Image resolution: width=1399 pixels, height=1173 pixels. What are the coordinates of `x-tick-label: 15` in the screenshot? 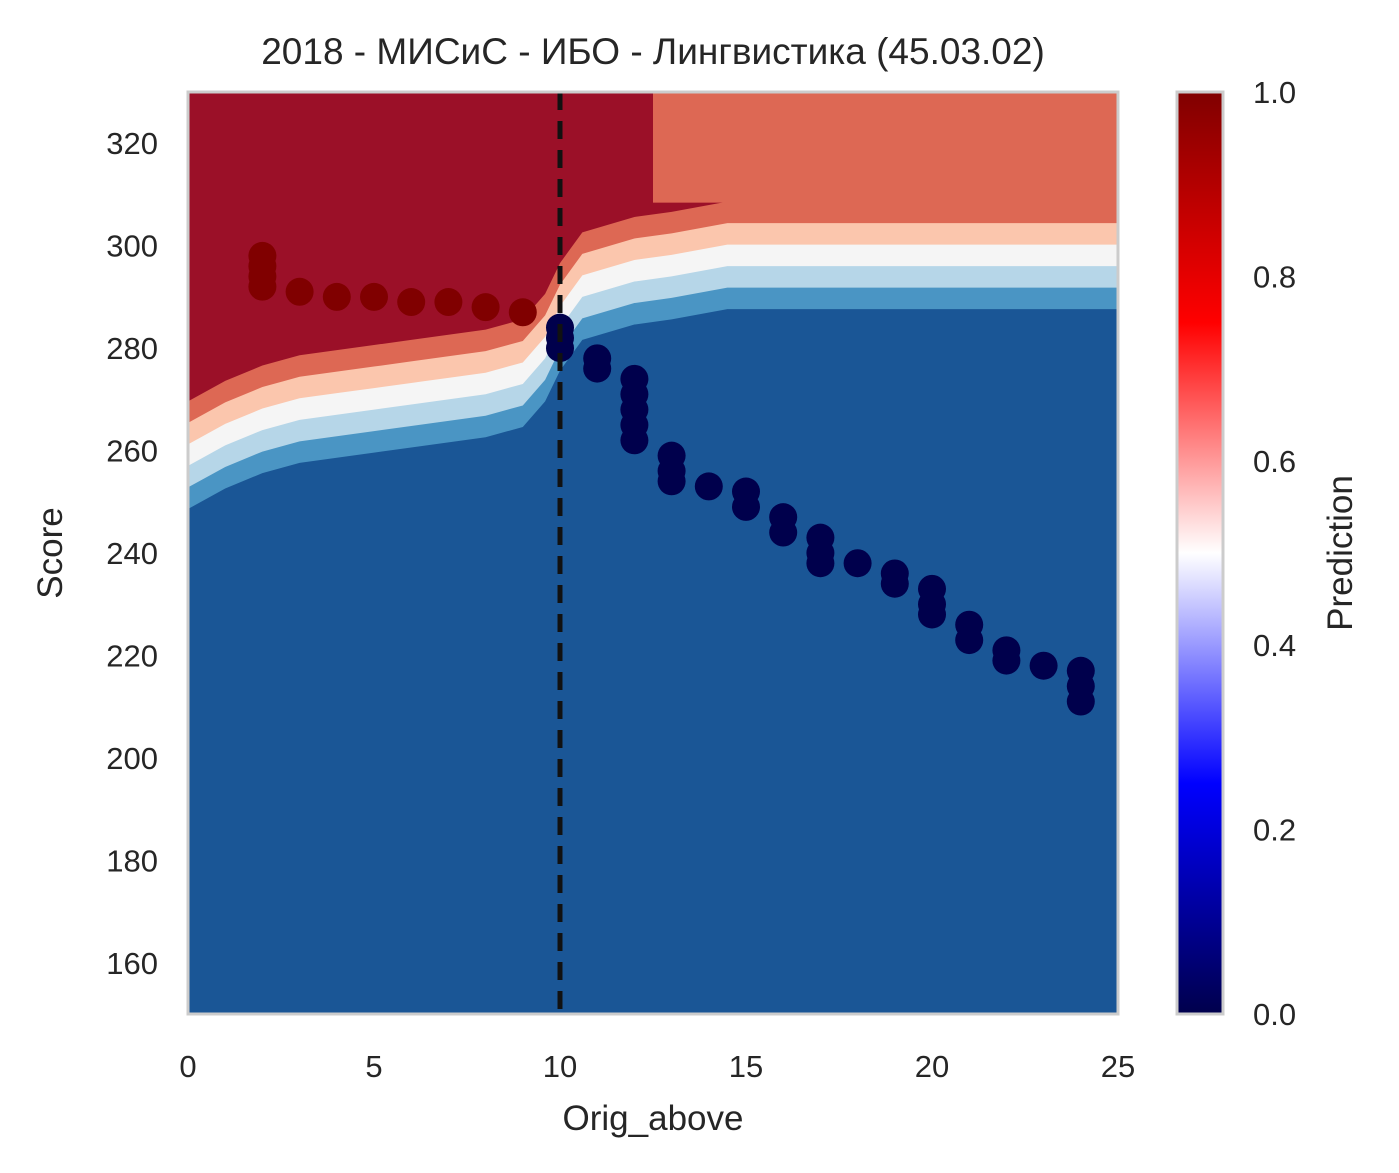 It's located at (746, 1066).